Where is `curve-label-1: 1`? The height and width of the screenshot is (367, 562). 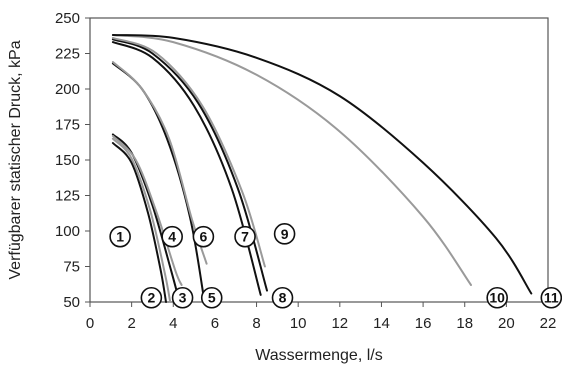
curve-label-1: 1 is located at coordinates (120, 236).